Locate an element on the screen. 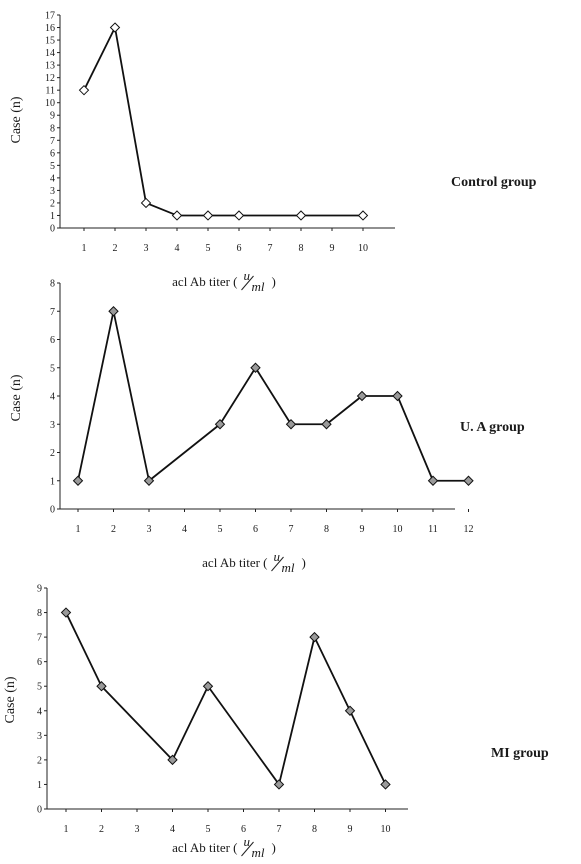  y-tick-label: 7 is located at coordinates (52, 141).